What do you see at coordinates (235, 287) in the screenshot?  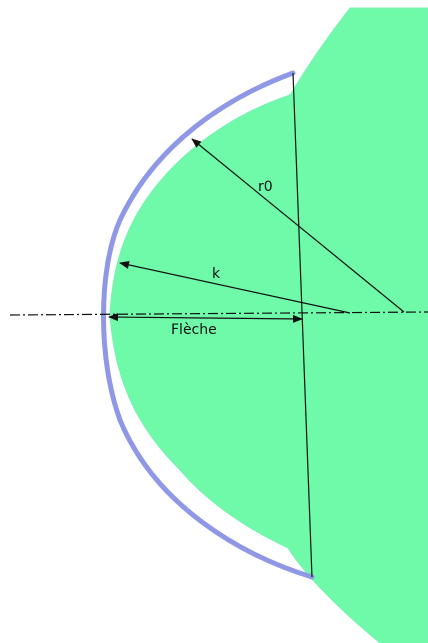 I see `k-arrow` at bounding box center [235, 287].